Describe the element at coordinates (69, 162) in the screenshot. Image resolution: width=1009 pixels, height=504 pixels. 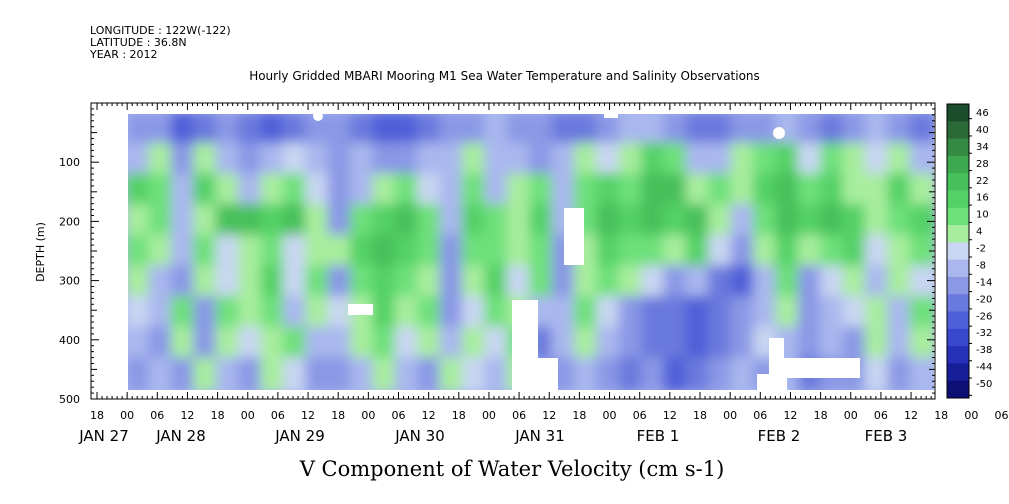
I see `y-tick-label: 100` at that location.